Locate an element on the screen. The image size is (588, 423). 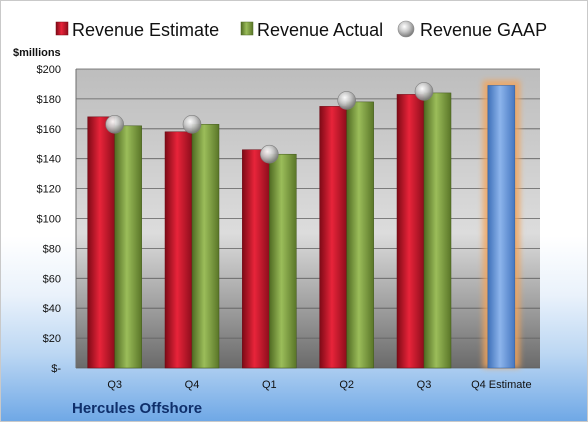
legend-swatch-revenue-actual is located at coordinates (247, 28).